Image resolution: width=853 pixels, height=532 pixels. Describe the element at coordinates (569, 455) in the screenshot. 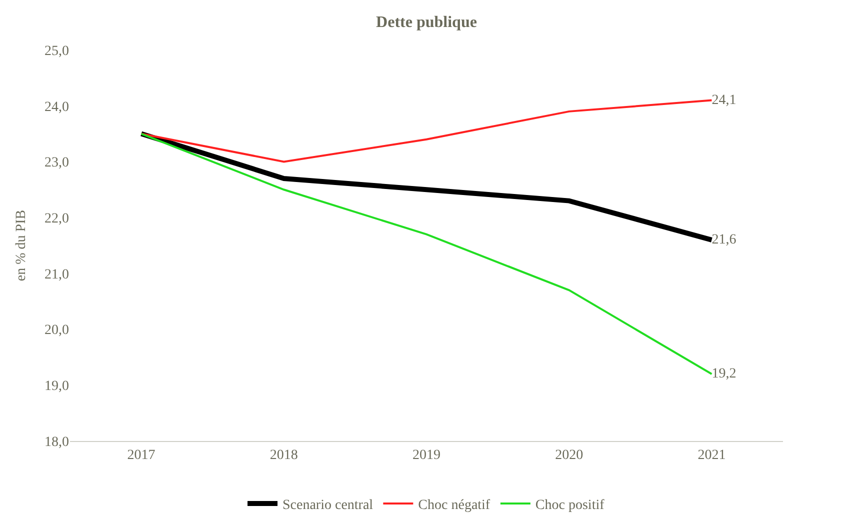

I see `x-tick-label: 2020` at that location.